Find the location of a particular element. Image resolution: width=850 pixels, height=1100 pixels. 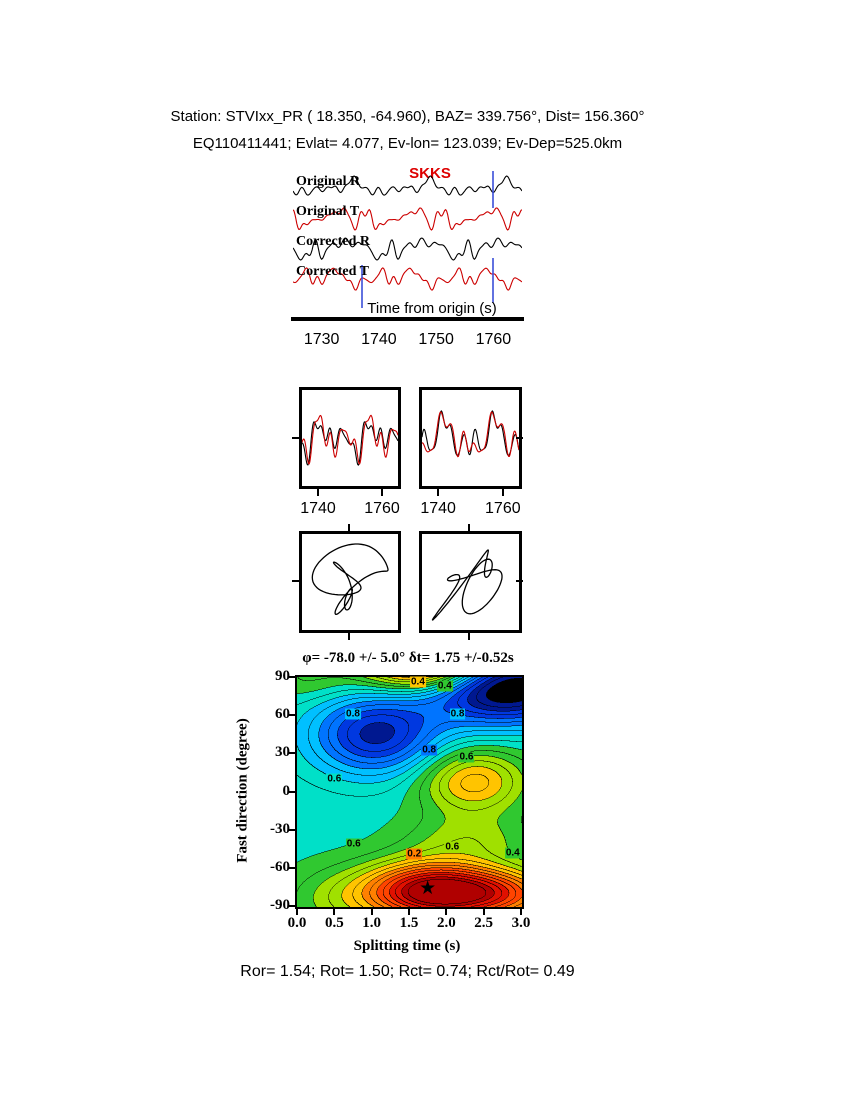

time-axis-line is located at coordinates (407, 319).